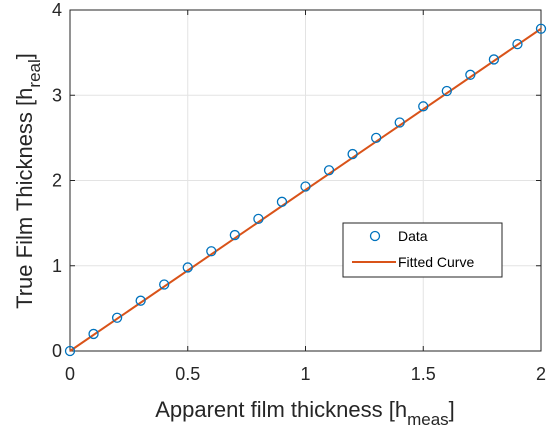 The image size is (550, 434). I want to click on legend-data-marker, so click(375, 236).